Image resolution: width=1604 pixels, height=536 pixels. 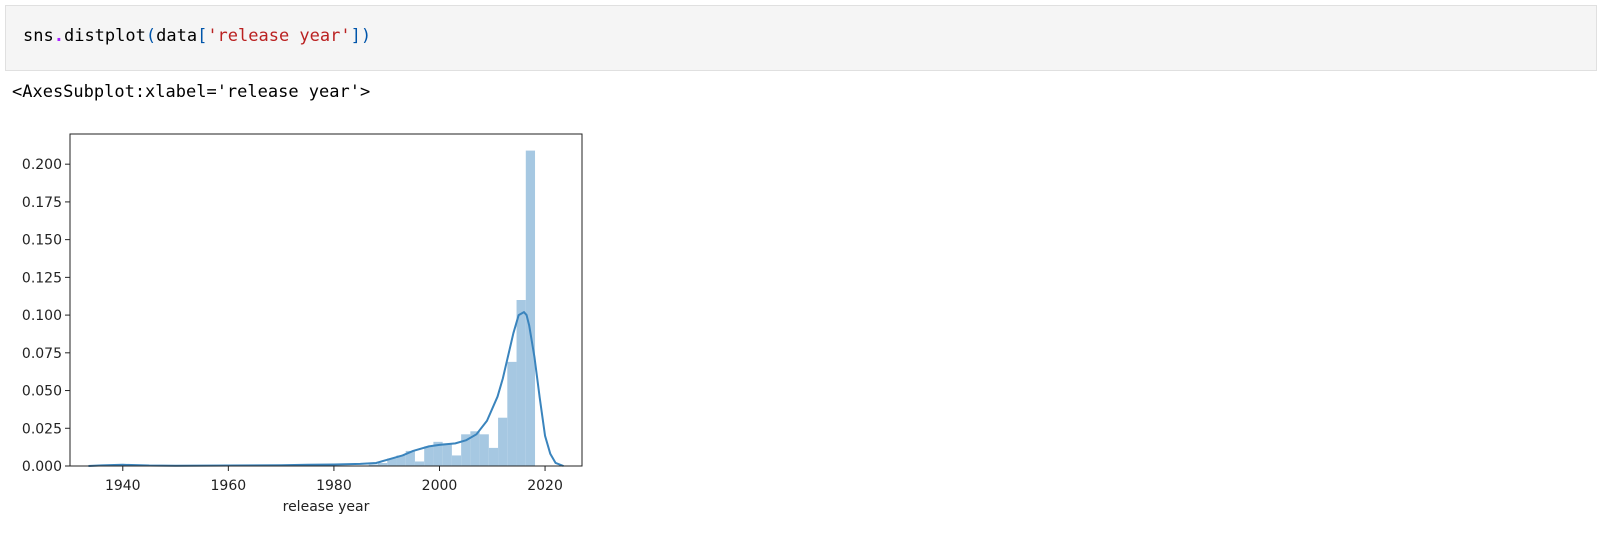 I want to click on kde-layer, so click(x=326, y=389).